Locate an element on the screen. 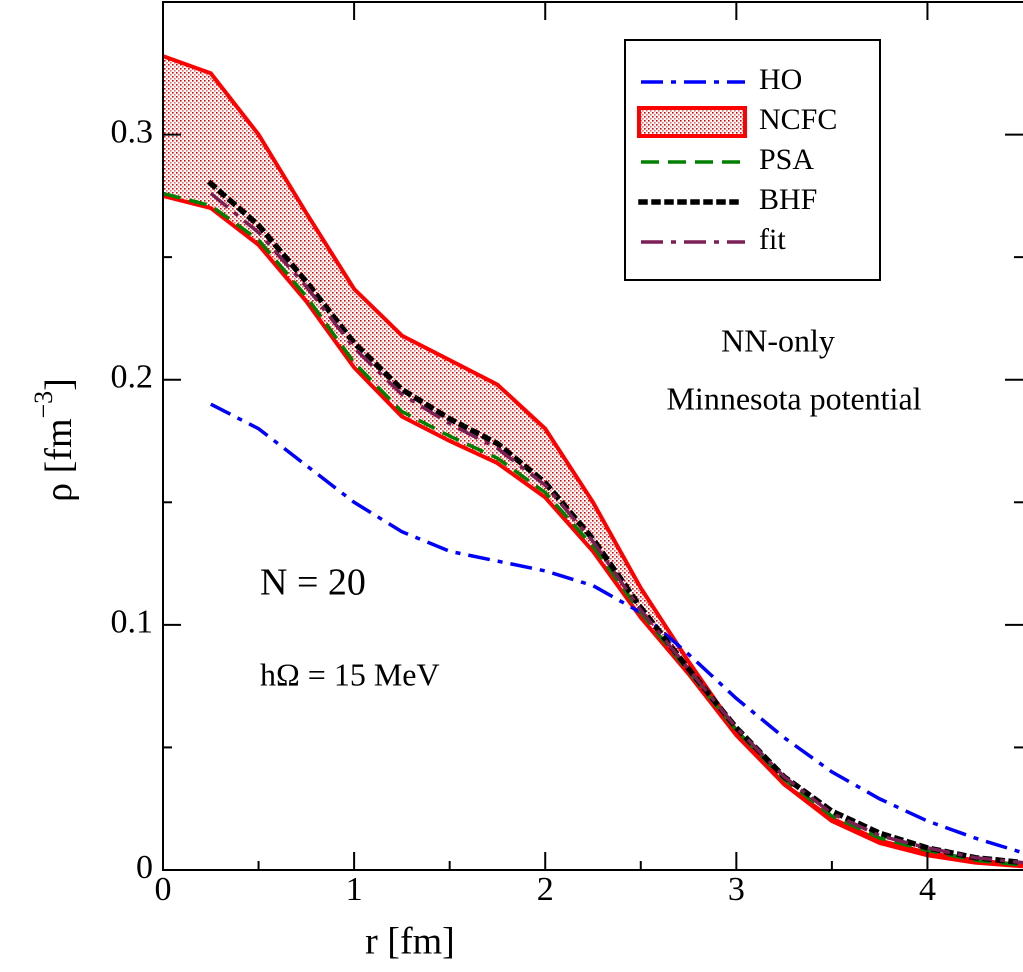 This screenshot has height=972, width=1023. y-axis-label-sup: −3 is located at coordinates (43, 405).